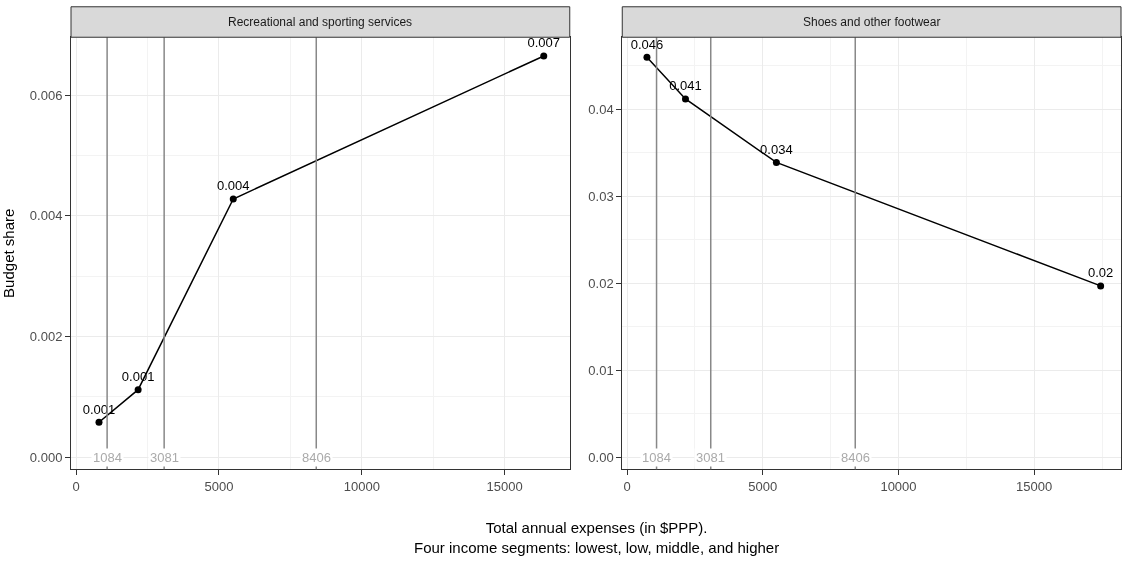 The height and width of the screenshot is (562, 1129). I want to click on y-tick-label: 0.02, so click(601, 283).